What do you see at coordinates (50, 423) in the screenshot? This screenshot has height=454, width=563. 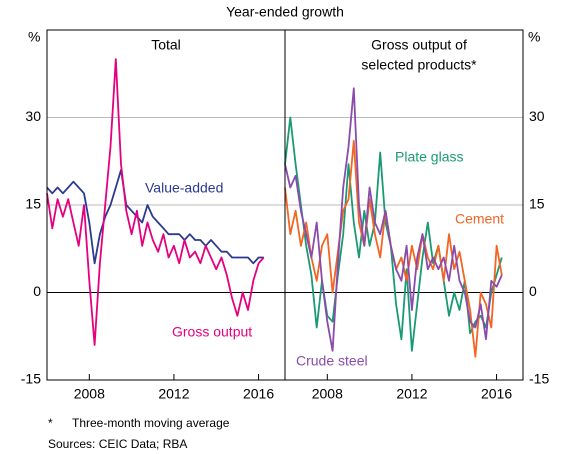 I see `footnote-mark: *` at bounding box center [50, 423].